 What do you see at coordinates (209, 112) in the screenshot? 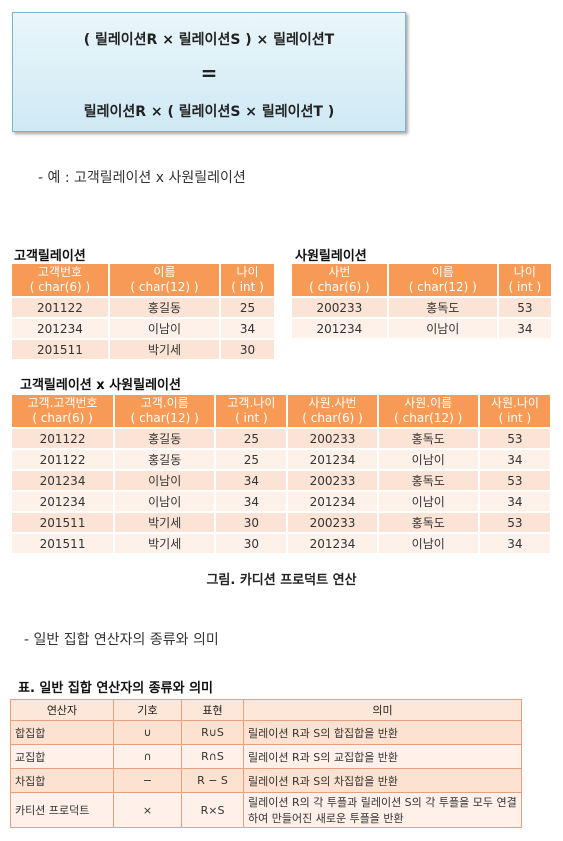
I see `formula-line-3: 릴레이션R × ( 릴레이션S × 릴레이션T )` at bounding box center [209, 112].